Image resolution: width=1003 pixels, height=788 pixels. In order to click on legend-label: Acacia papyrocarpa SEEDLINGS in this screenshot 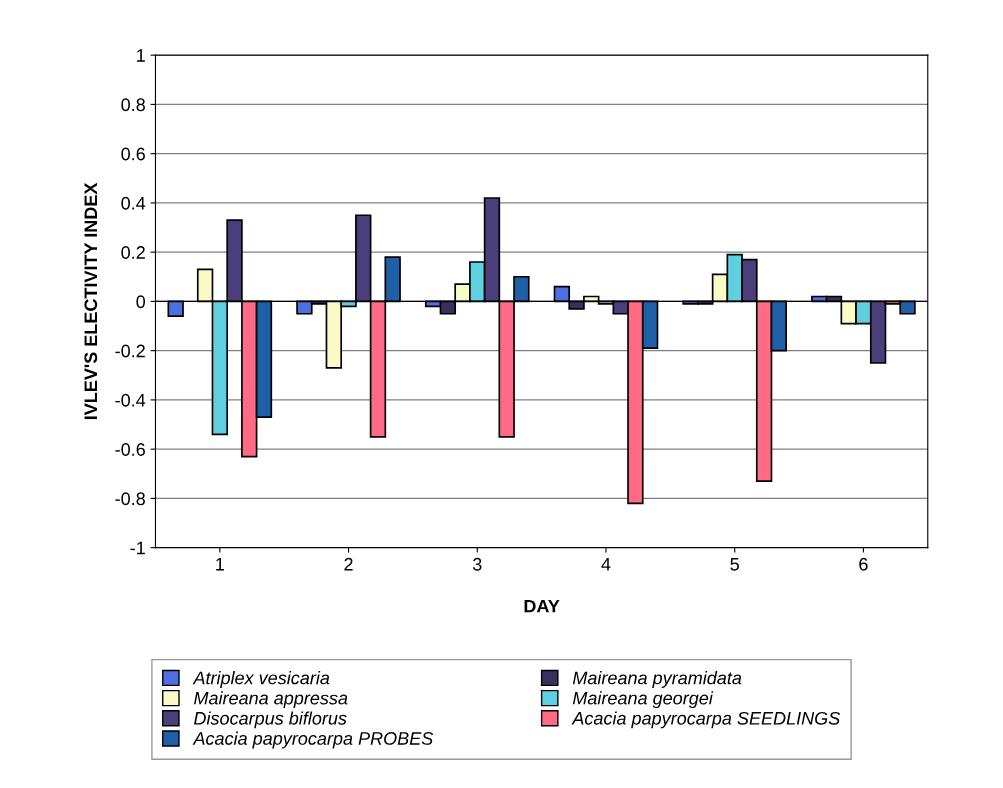, I will do `click(706, 720)`.